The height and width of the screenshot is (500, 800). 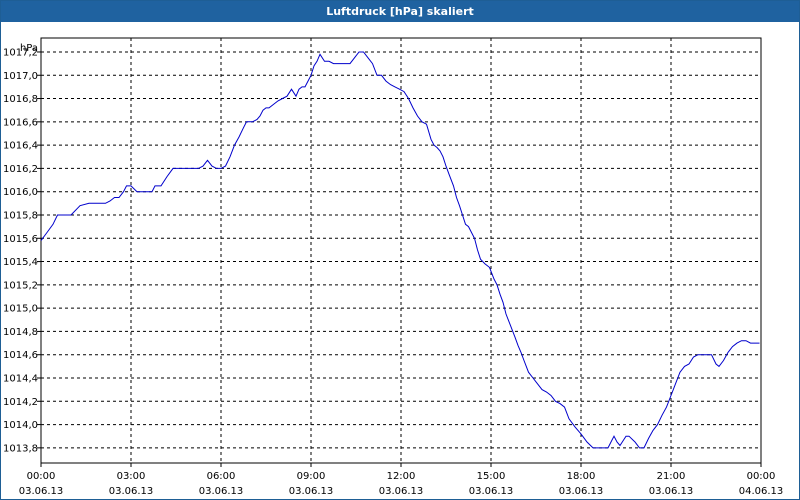 I want to click on y-unit-label: hPa, so click(x=29, y=48).